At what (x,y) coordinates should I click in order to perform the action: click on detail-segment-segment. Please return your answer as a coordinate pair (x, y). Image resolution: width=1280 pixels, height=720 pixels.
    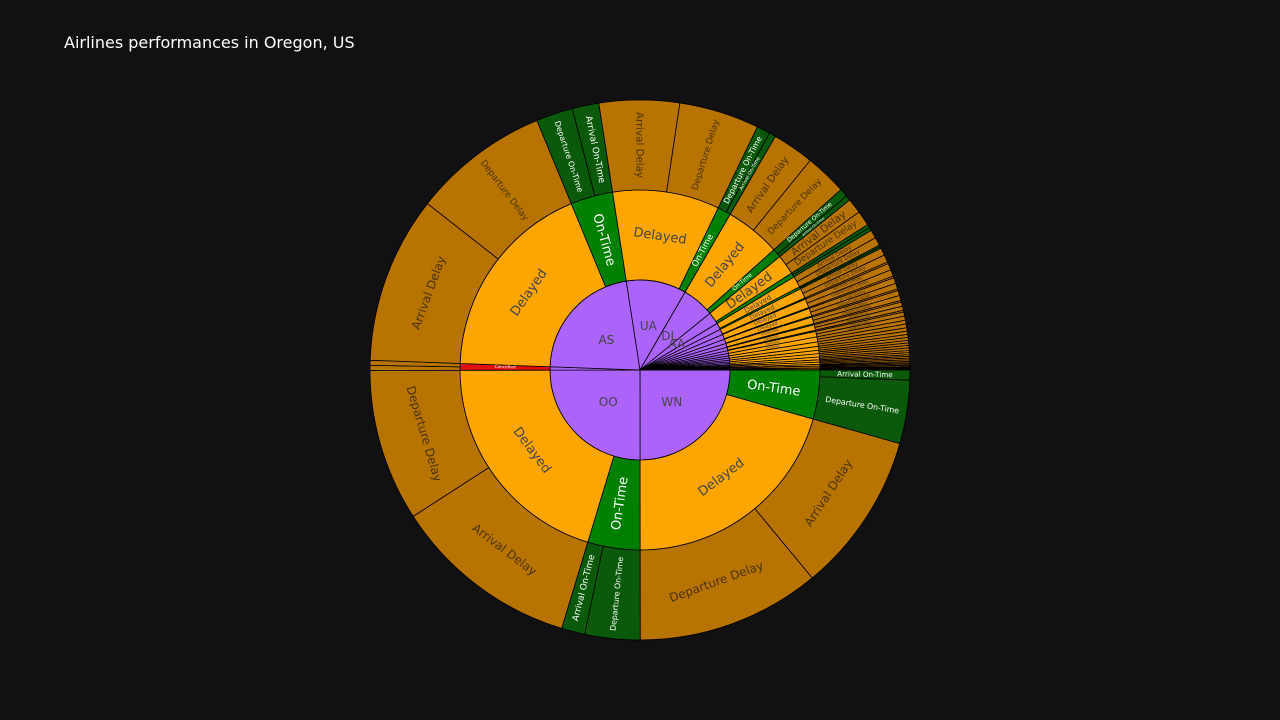
    Looking at the image, I should click on (865, 369).